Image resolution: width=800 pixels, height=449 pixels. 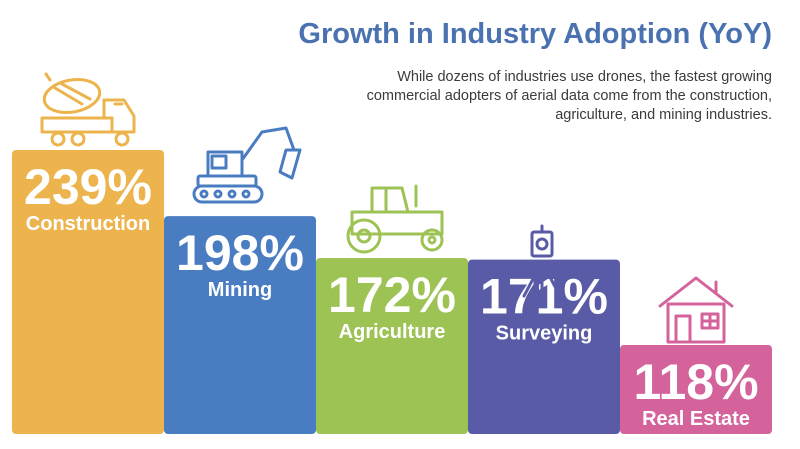 What do you see at coordinates (88, 187) in the screenshot?
I see `value-label-construction: 239%` at bounding box center [88, 187].